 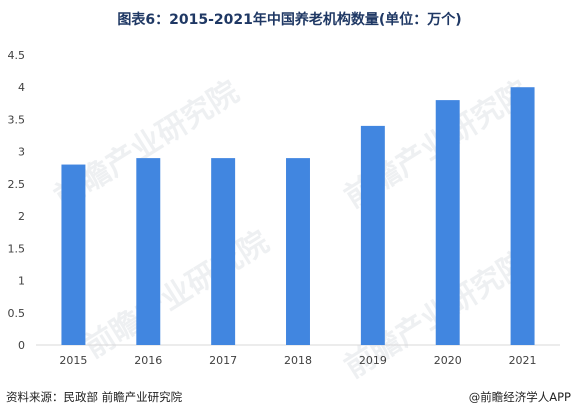 What do you see at coordinates (373, 360) in the screenshot?
I see `x-tick-label: 2019` at bounding box center [373, 360].